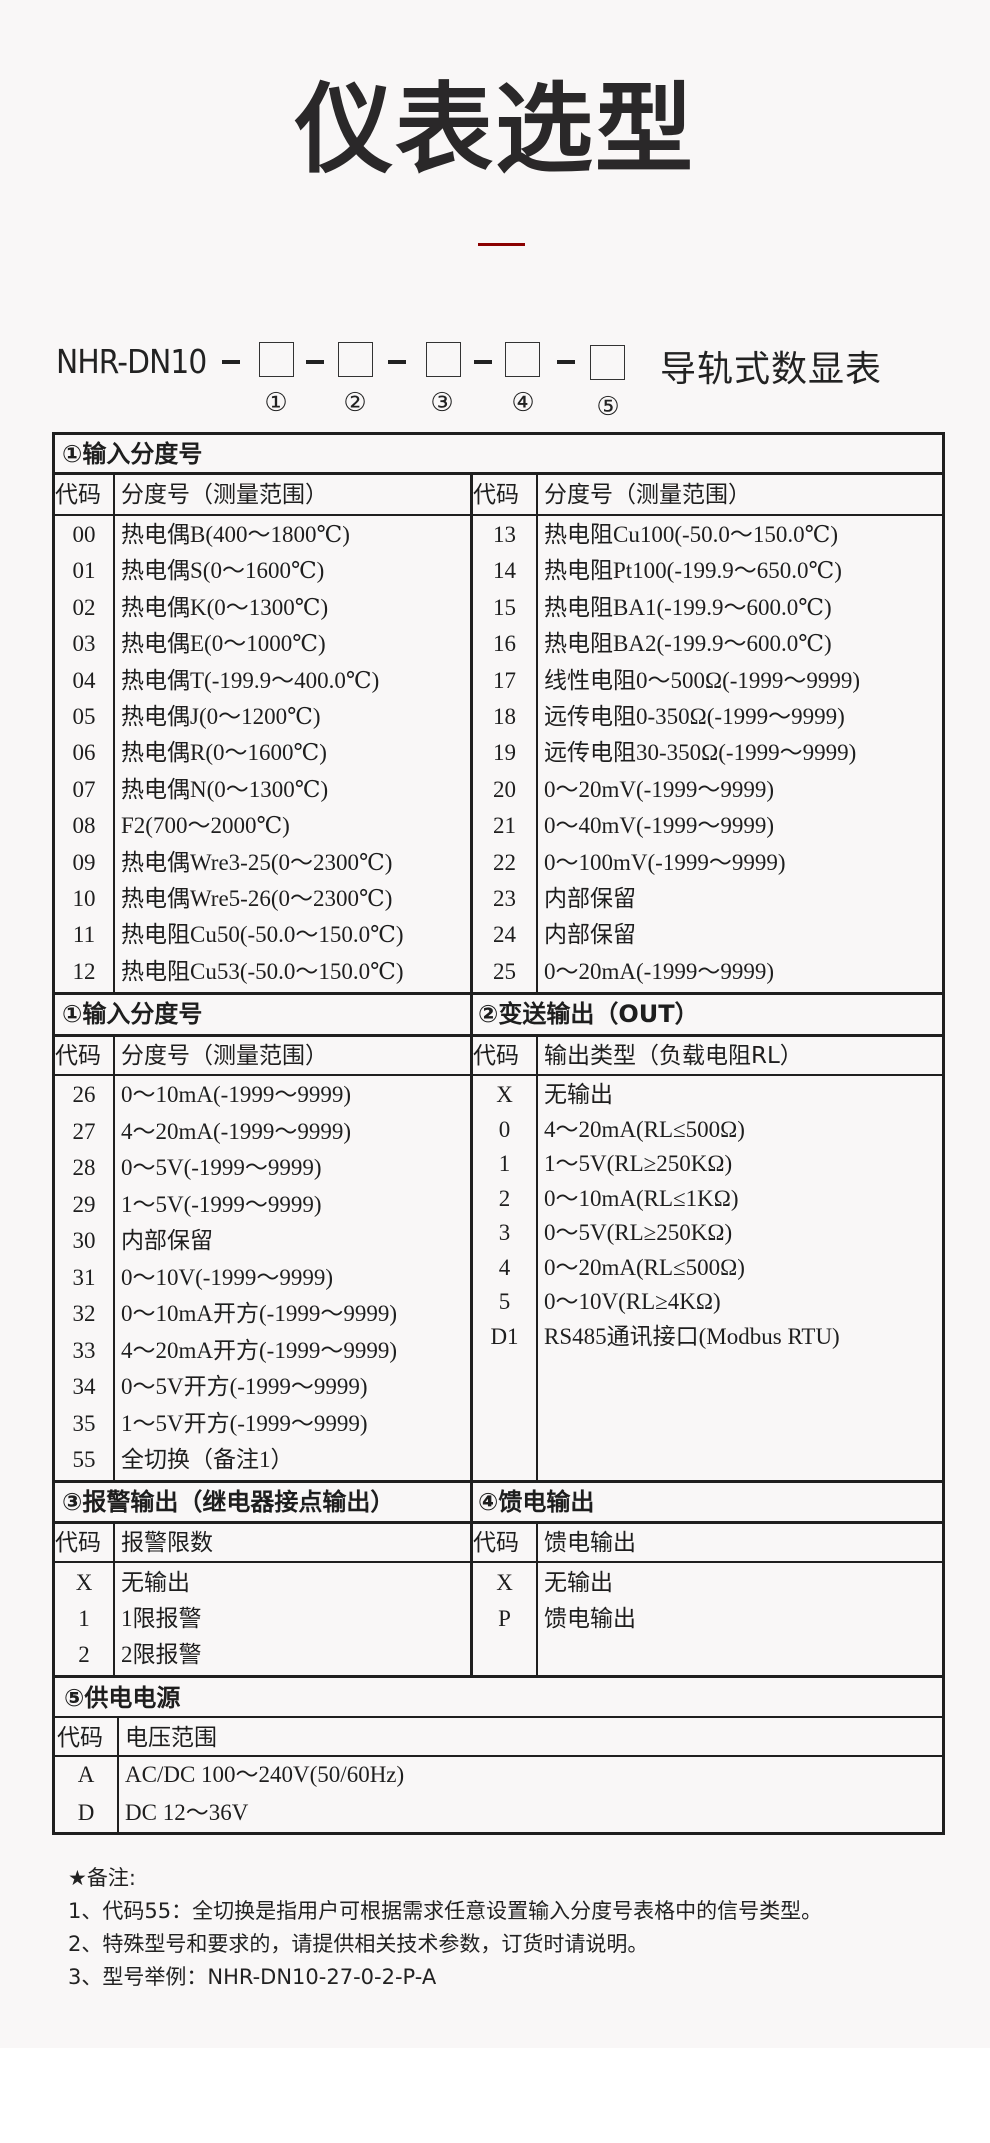  What do you see at coordinates (161, 1654) in the screenshot?
I see `row-description: 2限报警` at bounding box center [161, 1654].